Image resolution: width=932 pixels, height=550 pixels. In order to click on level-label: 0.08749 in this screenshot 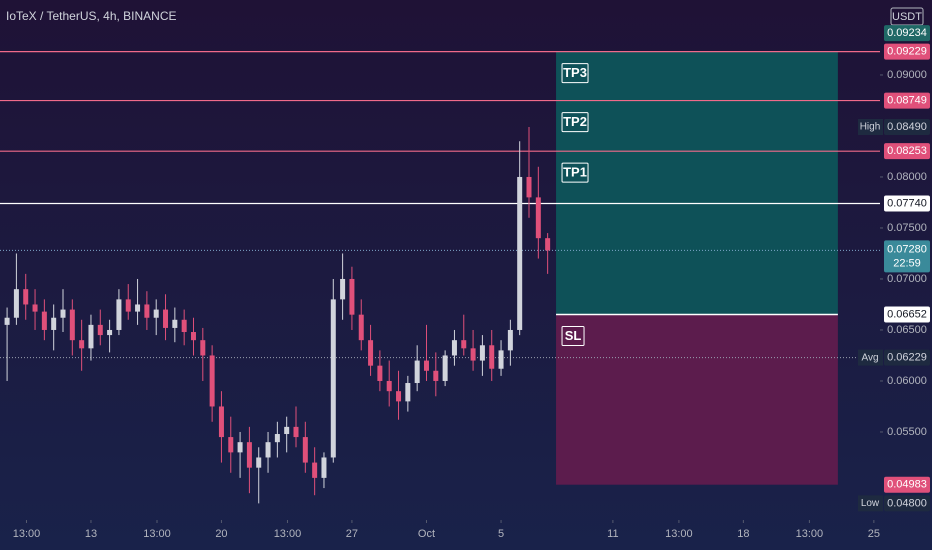, I will do `click(907, 100)`.